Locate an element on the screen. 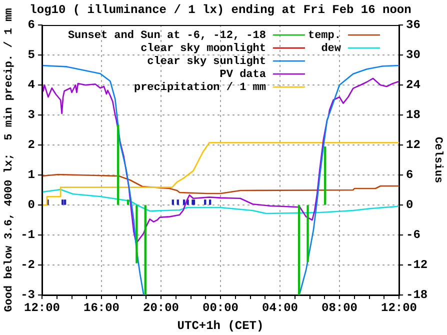 The image size is (447, 335). y-tick-label: 2 is located at coordinates (31, 145).